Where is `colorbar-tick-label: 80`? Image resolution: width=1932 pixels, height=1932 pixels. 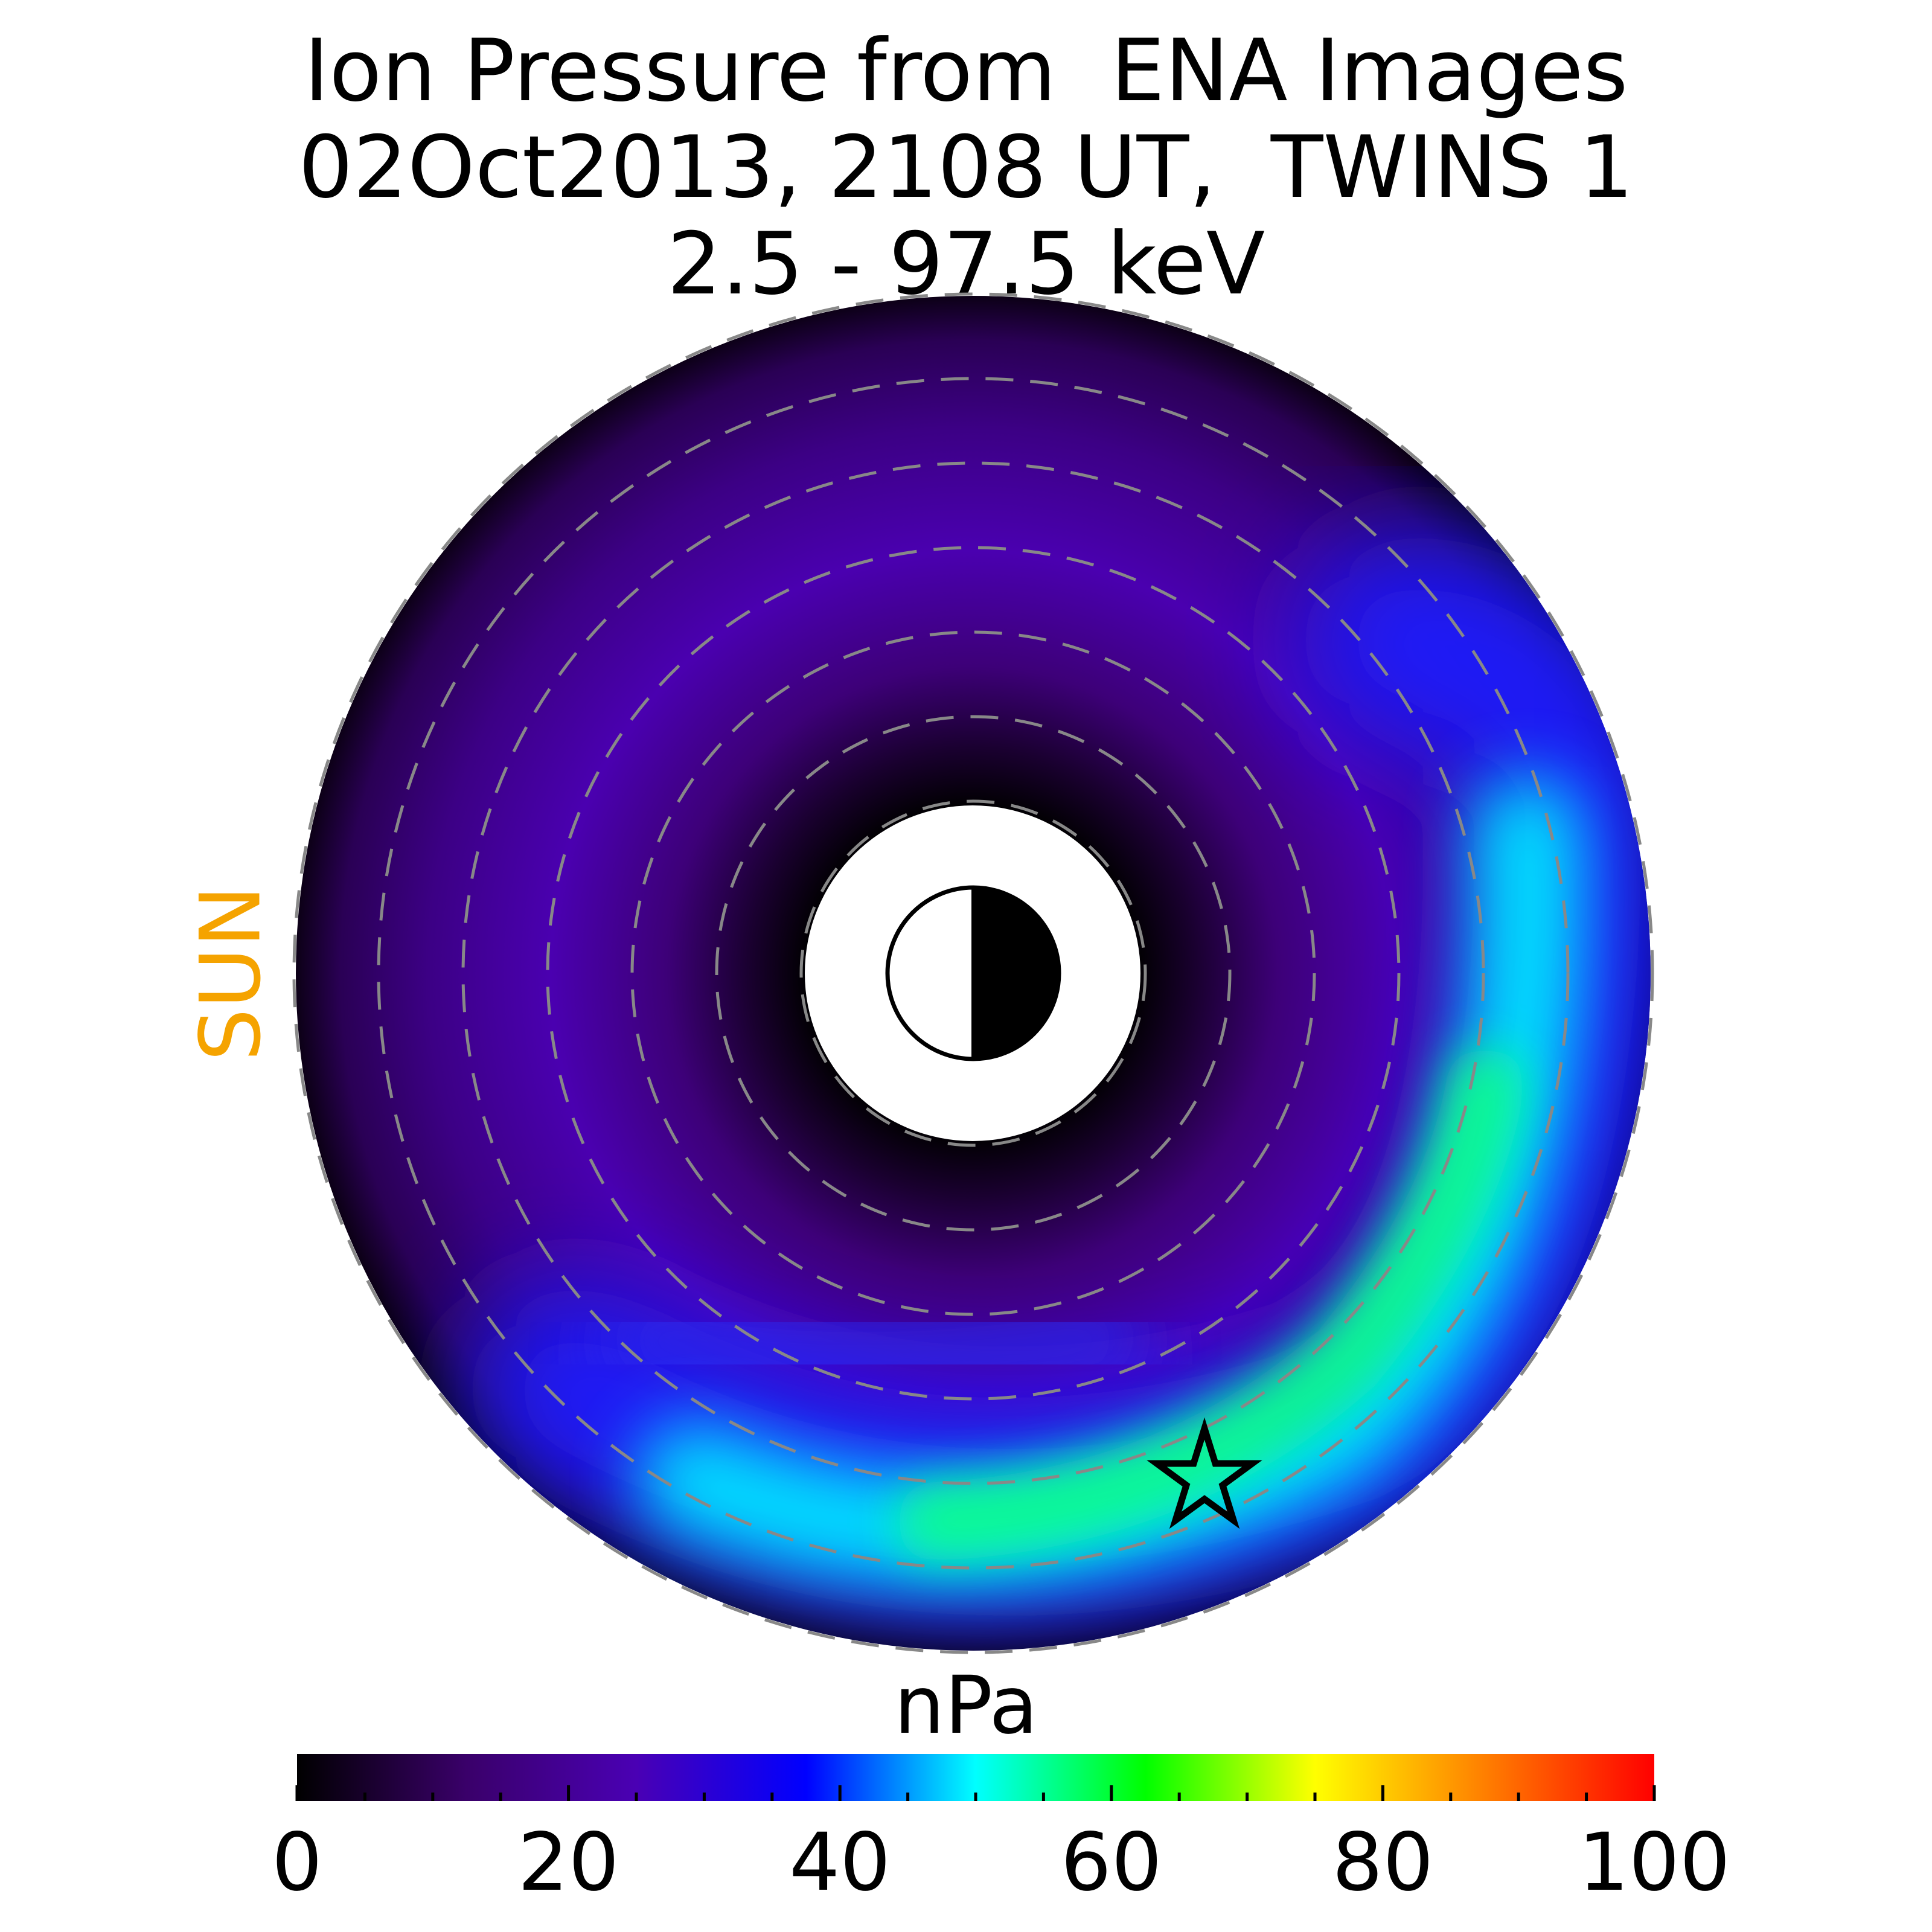 colorbar-tick-label: 80 is located at coordinates (1383, 1863).